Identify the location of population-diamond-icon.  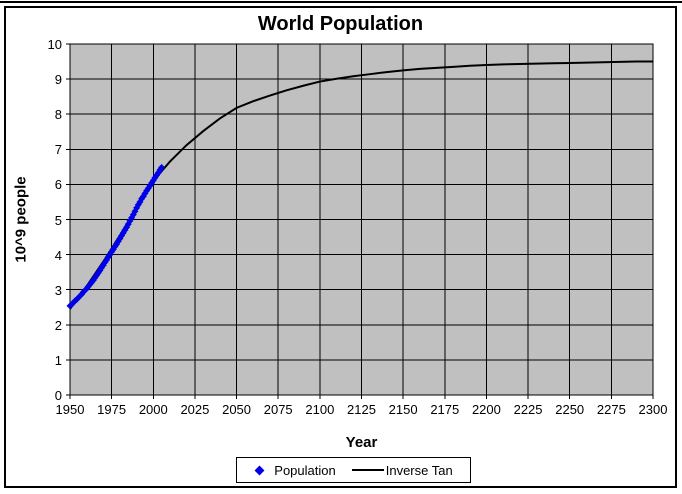
(259, 470).